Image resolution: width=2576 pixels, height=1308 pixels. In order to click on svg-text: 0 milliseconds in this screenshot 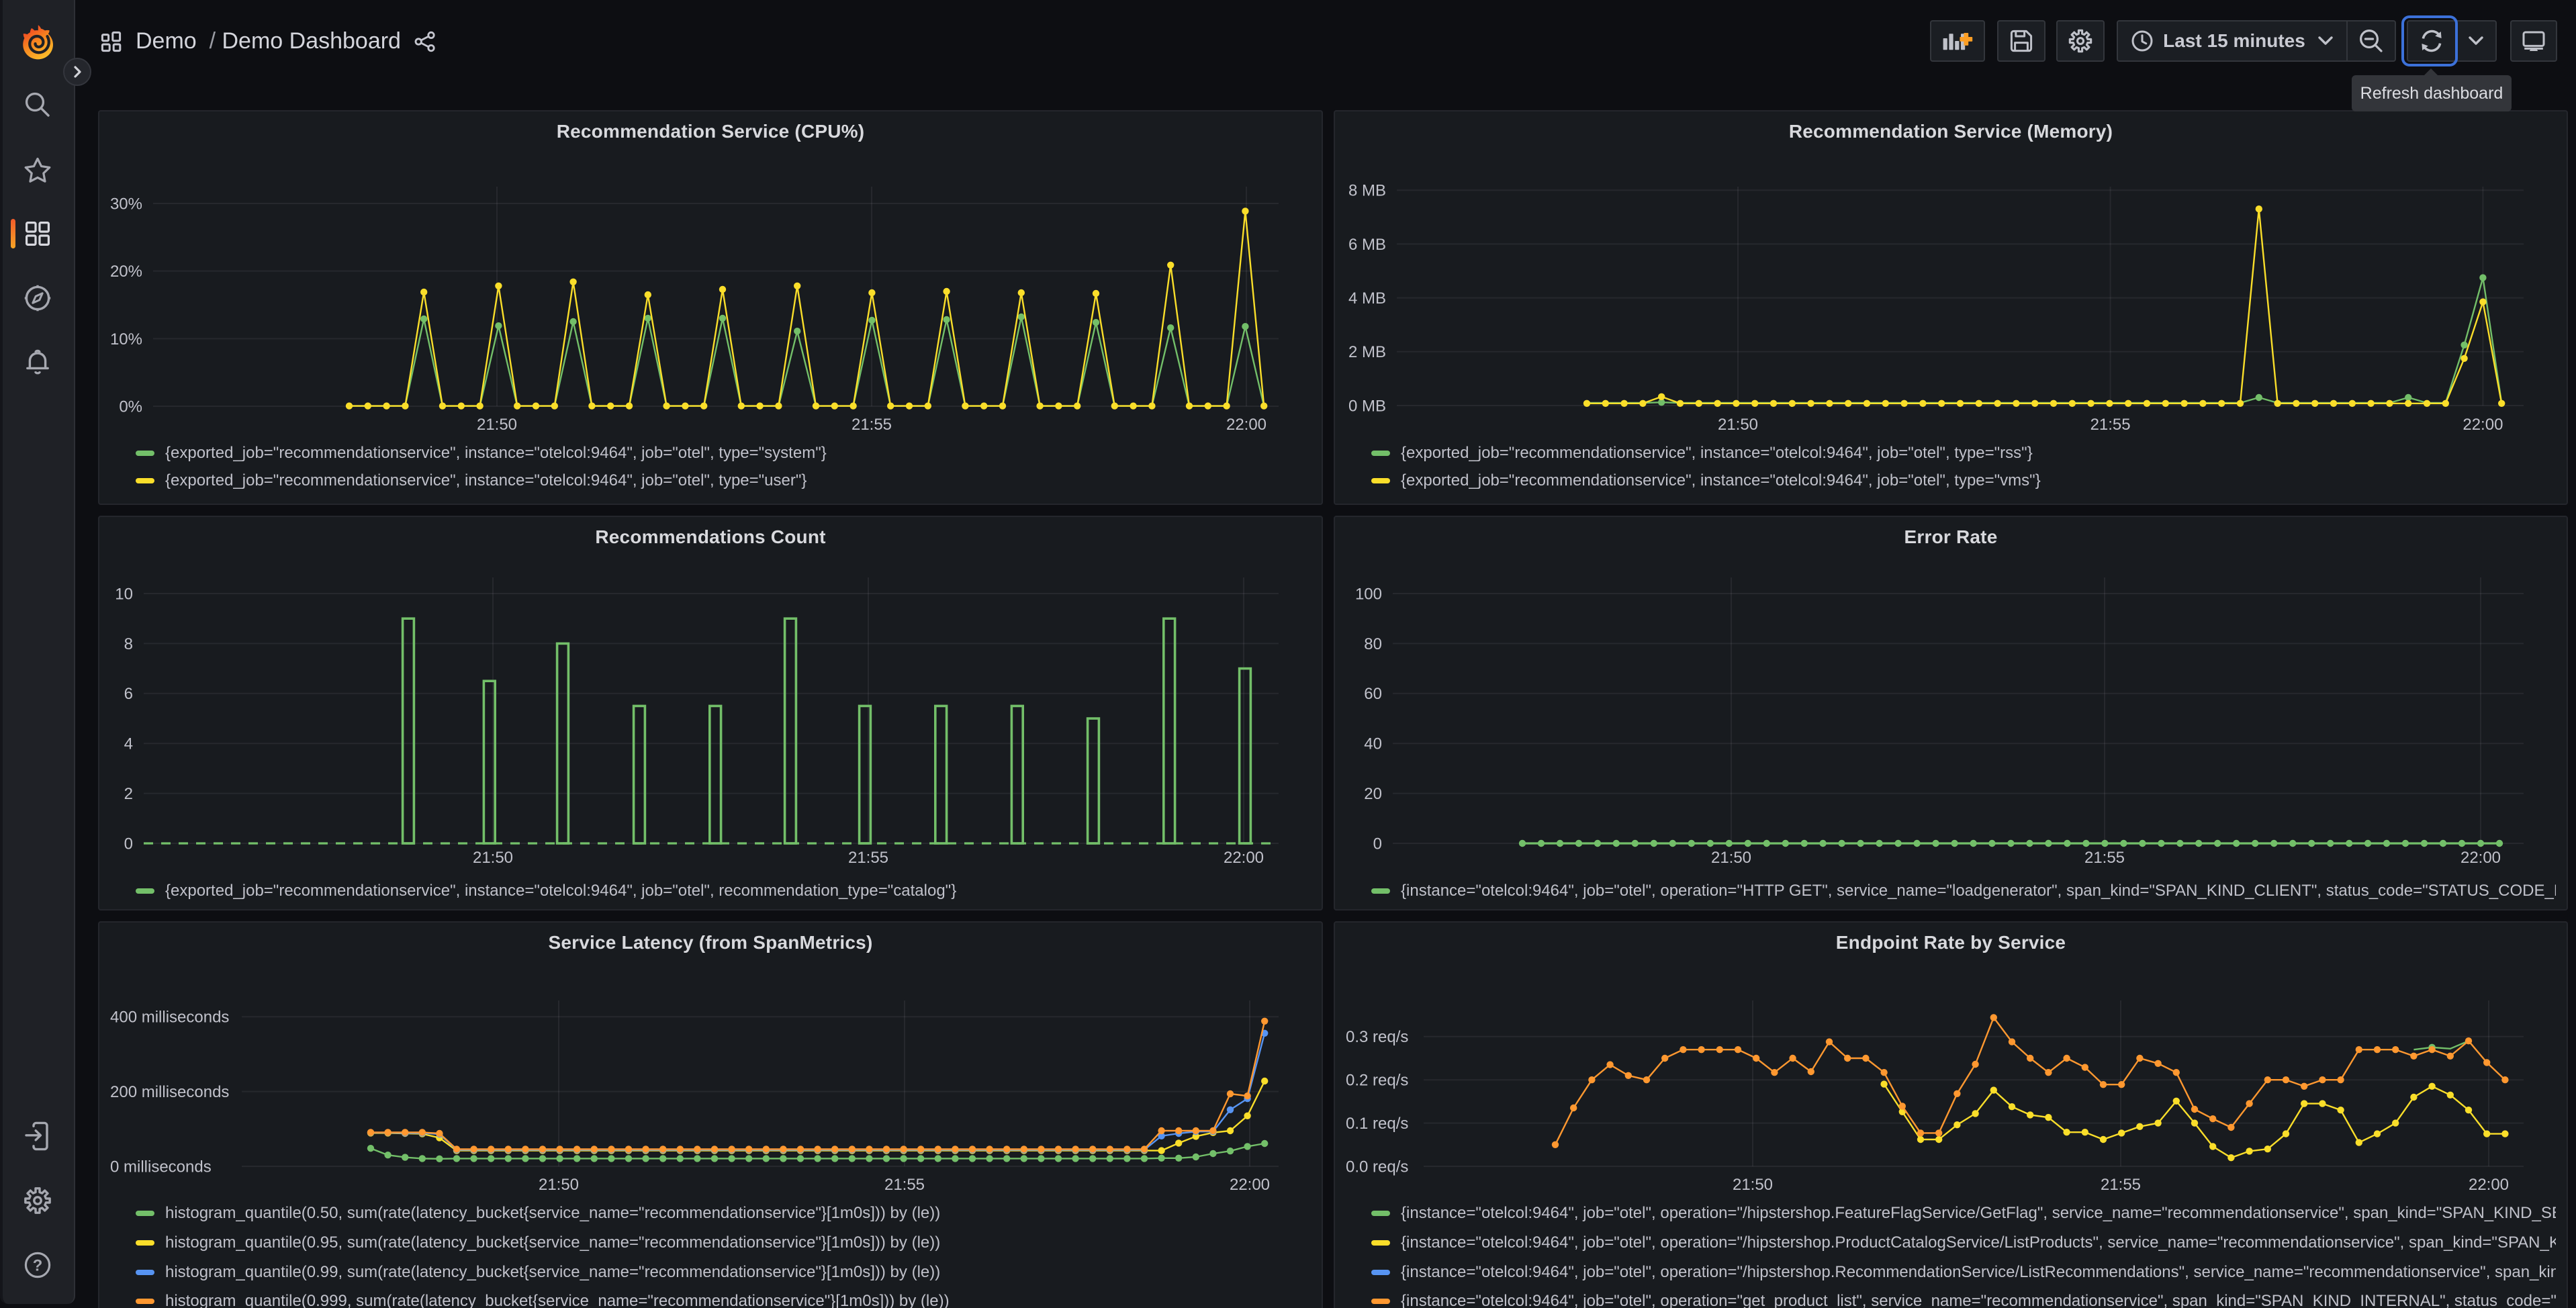, I will do `click(161, 1167)`.